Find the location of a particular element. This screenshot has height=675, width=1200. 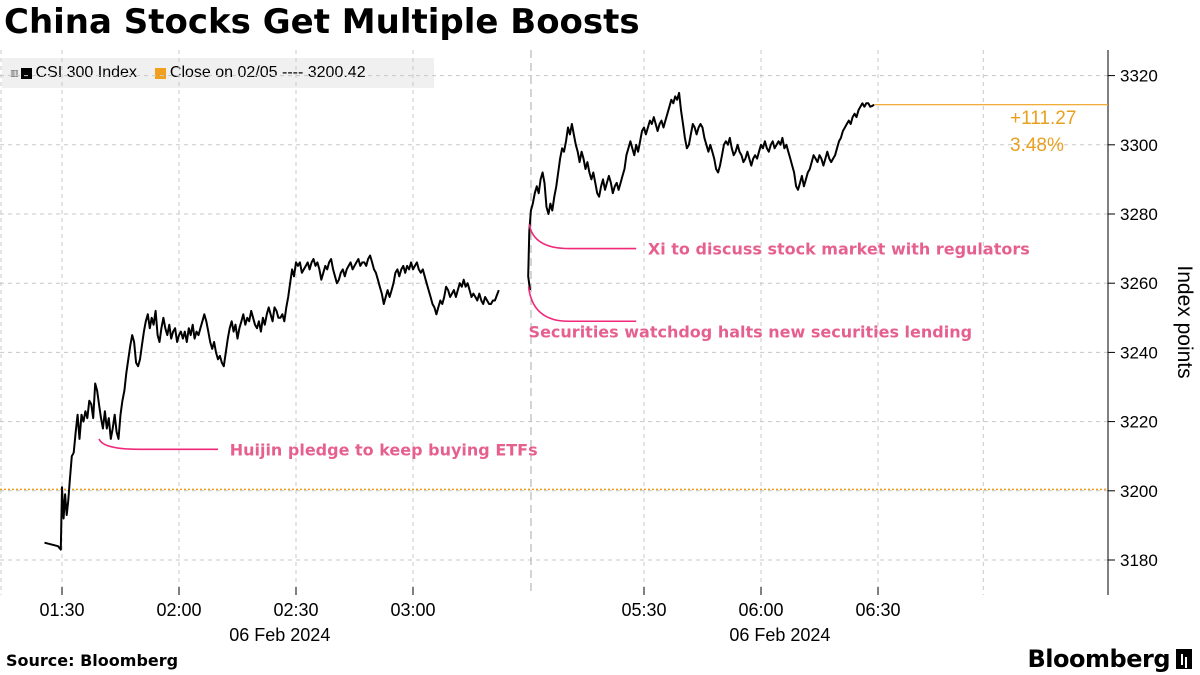

legend-toggle-icon: ▥ is located at coordinates (14, 72).